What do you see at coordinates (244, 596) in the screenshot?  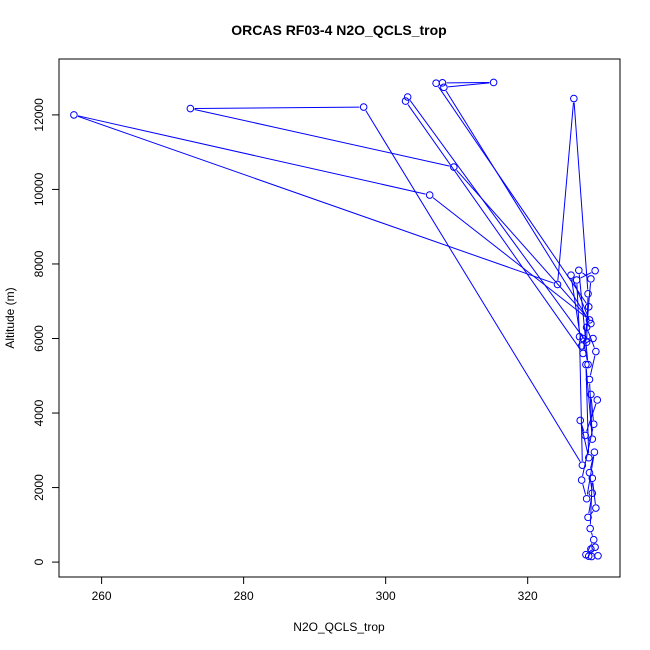 I see `x-tick-label: 280` at bounding box center [244, 596].